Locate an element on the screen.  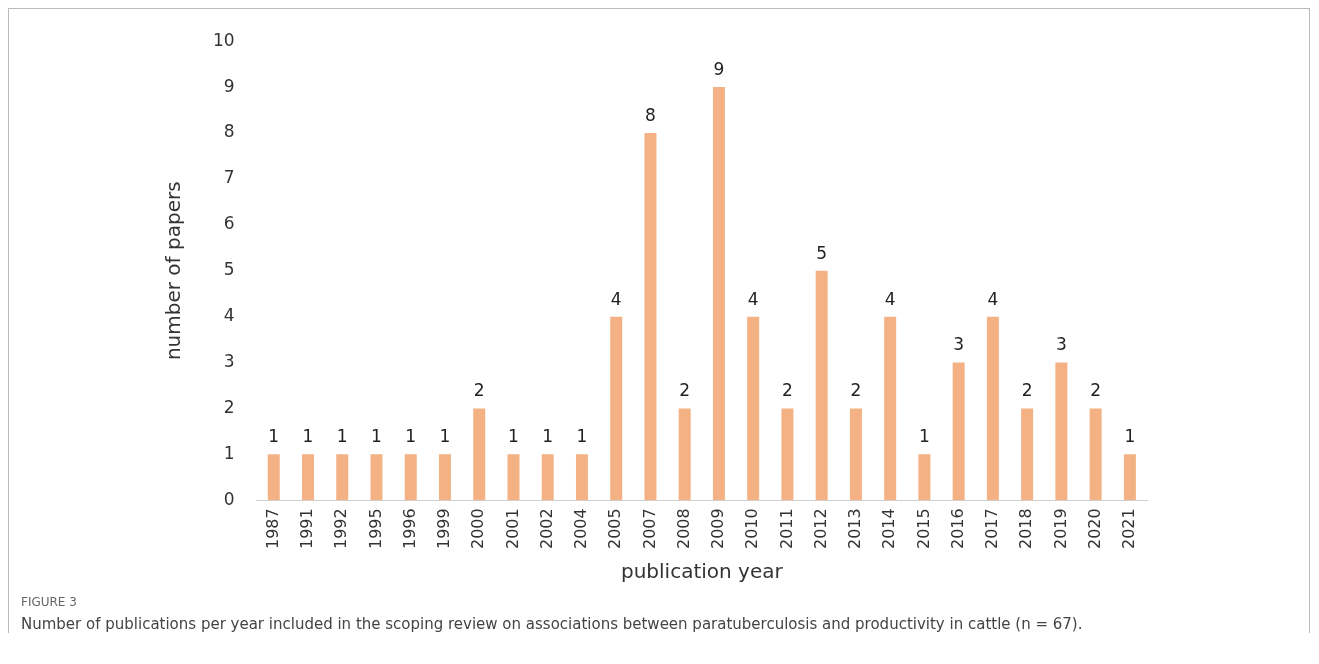
y-tick-label: 6 is located at coordinates (229, 223).